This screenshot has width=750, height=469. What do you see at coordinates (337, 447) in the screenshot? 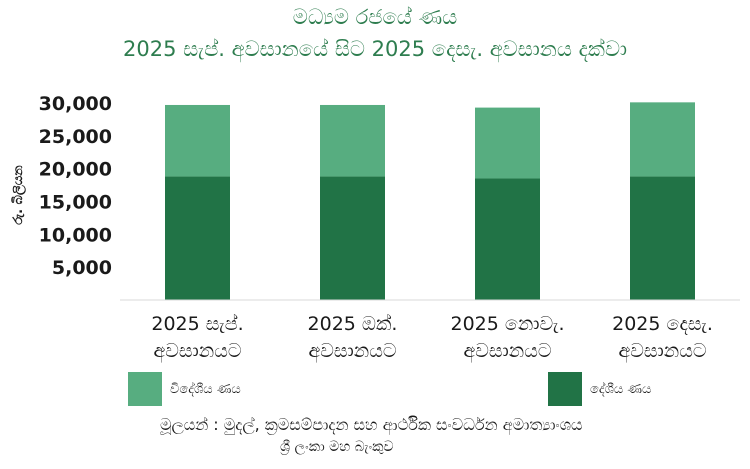
I see `source-line-2: ශ්‍රී ලංකා මහ බැංකුව` at bounding box center [337, 447].